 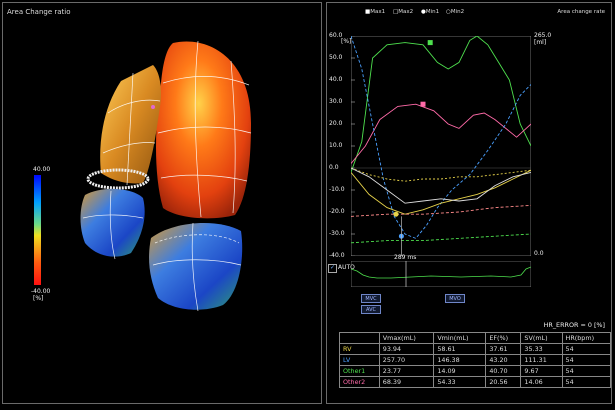 What do you see at coordinates (359, 338) in the screenshot?
I see `table-header-cell` at bounding box center [359, 338].